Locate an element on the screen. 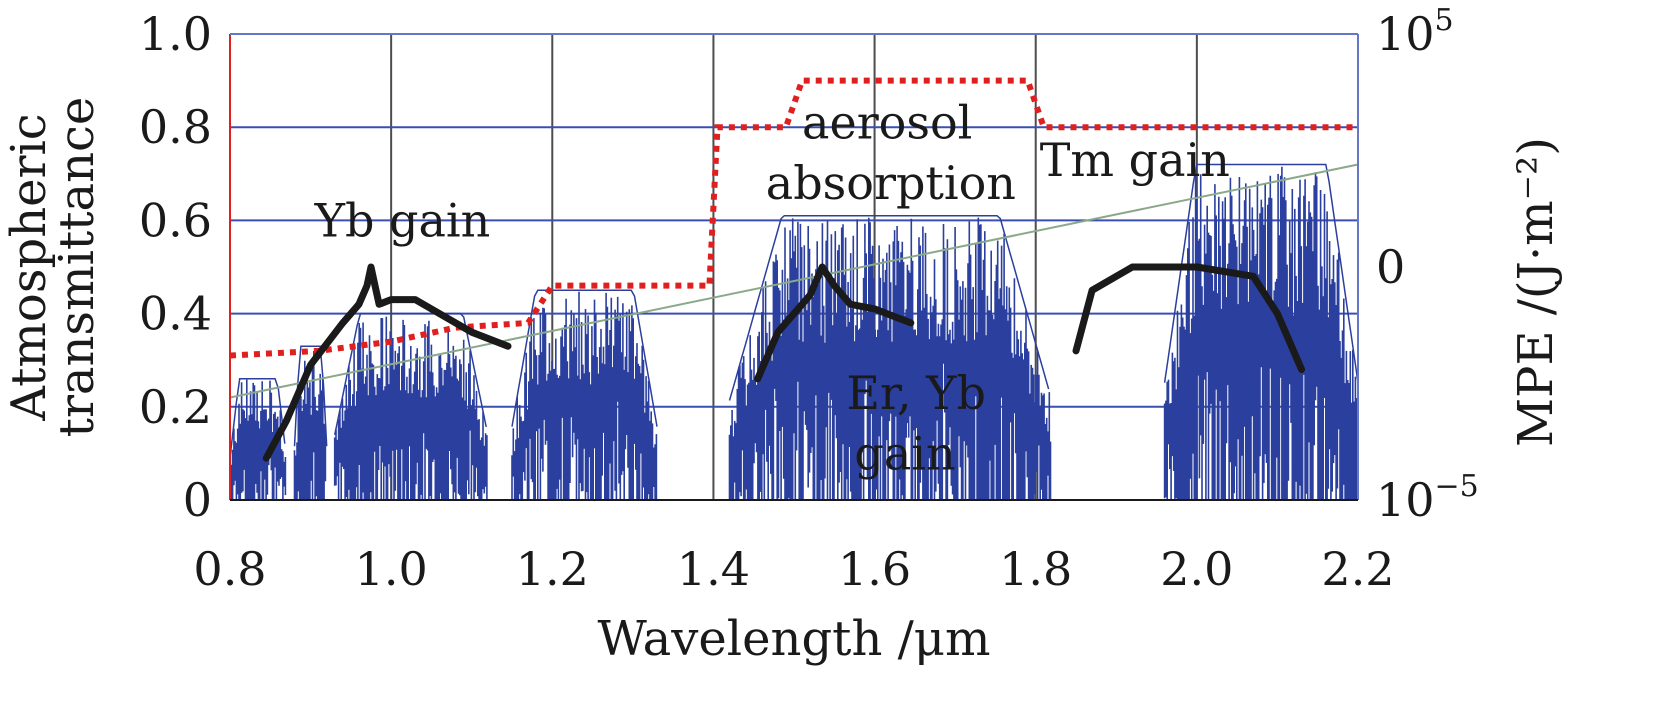 This screenshot has width=1658, height=704. yb-gain-curve is located at coordinates (387, 362).